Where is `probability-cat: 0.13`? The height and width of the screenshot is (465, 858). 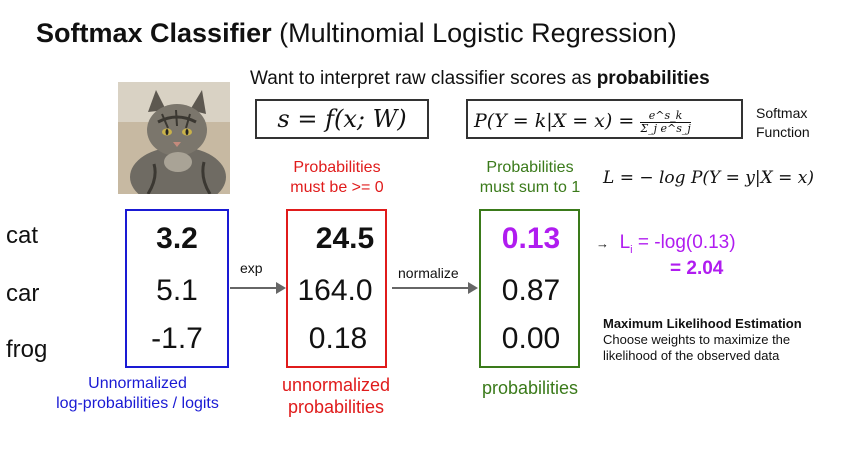 probability-cat: 0.13 is located at coordinates (531, 238).